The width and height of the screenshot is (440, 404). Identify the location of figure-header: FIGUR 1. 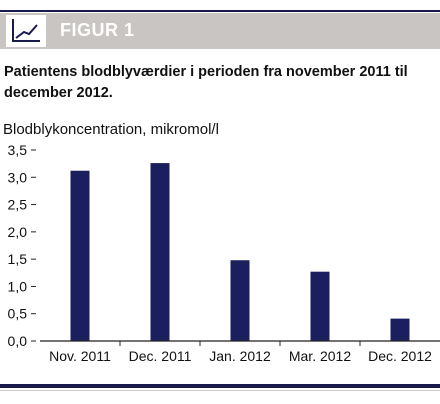
(220, 31).